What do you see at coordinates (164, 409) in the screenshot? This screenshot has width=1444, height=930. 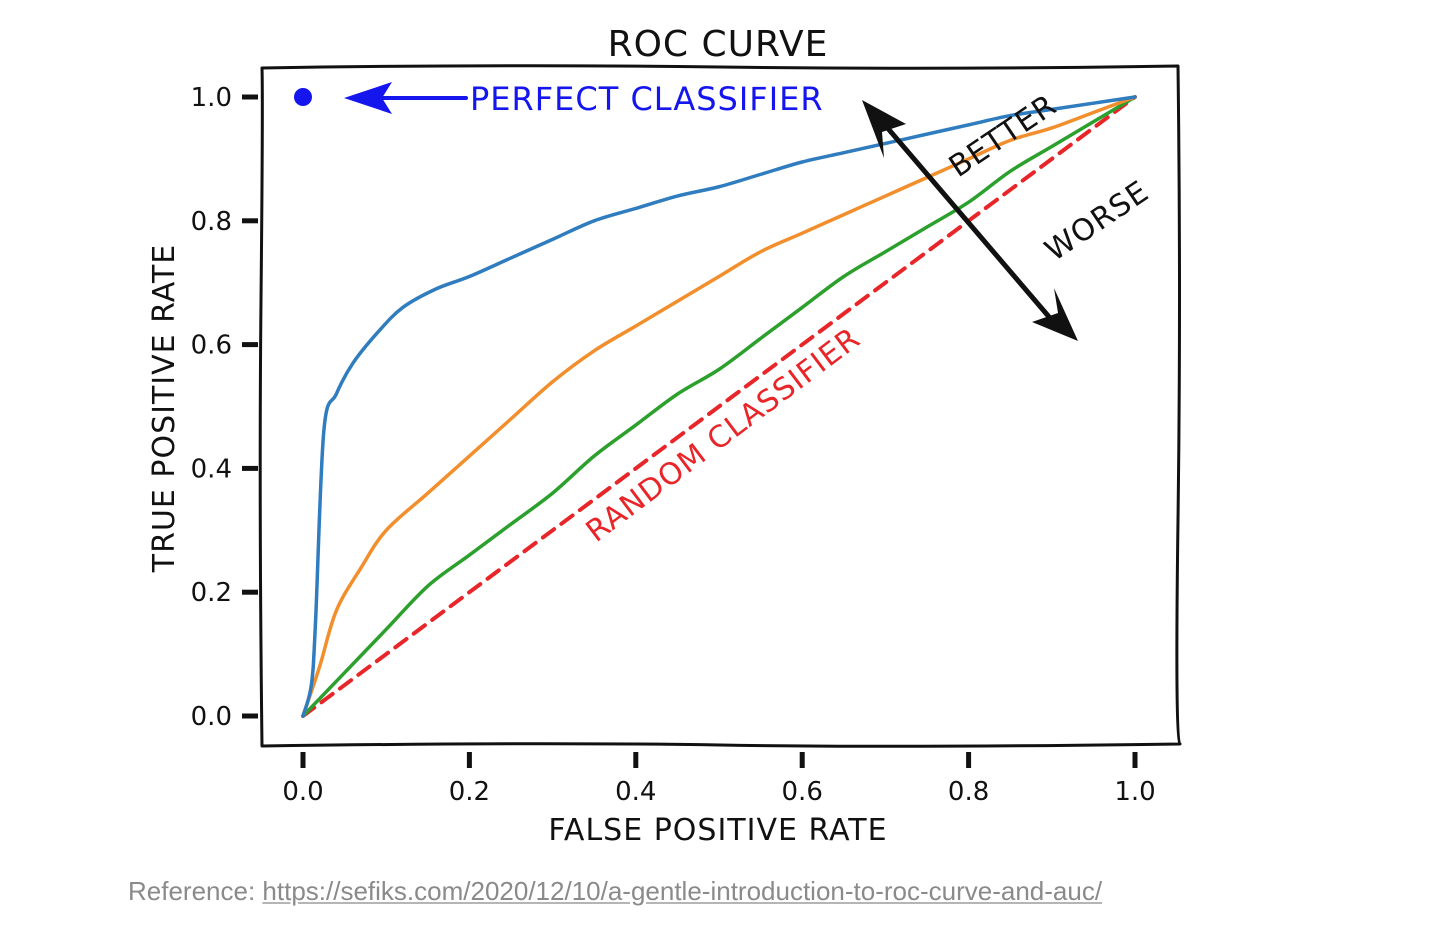 I see `y-axis-label: TRUE POSITIVE RATE` at bounding box center [164, 409].